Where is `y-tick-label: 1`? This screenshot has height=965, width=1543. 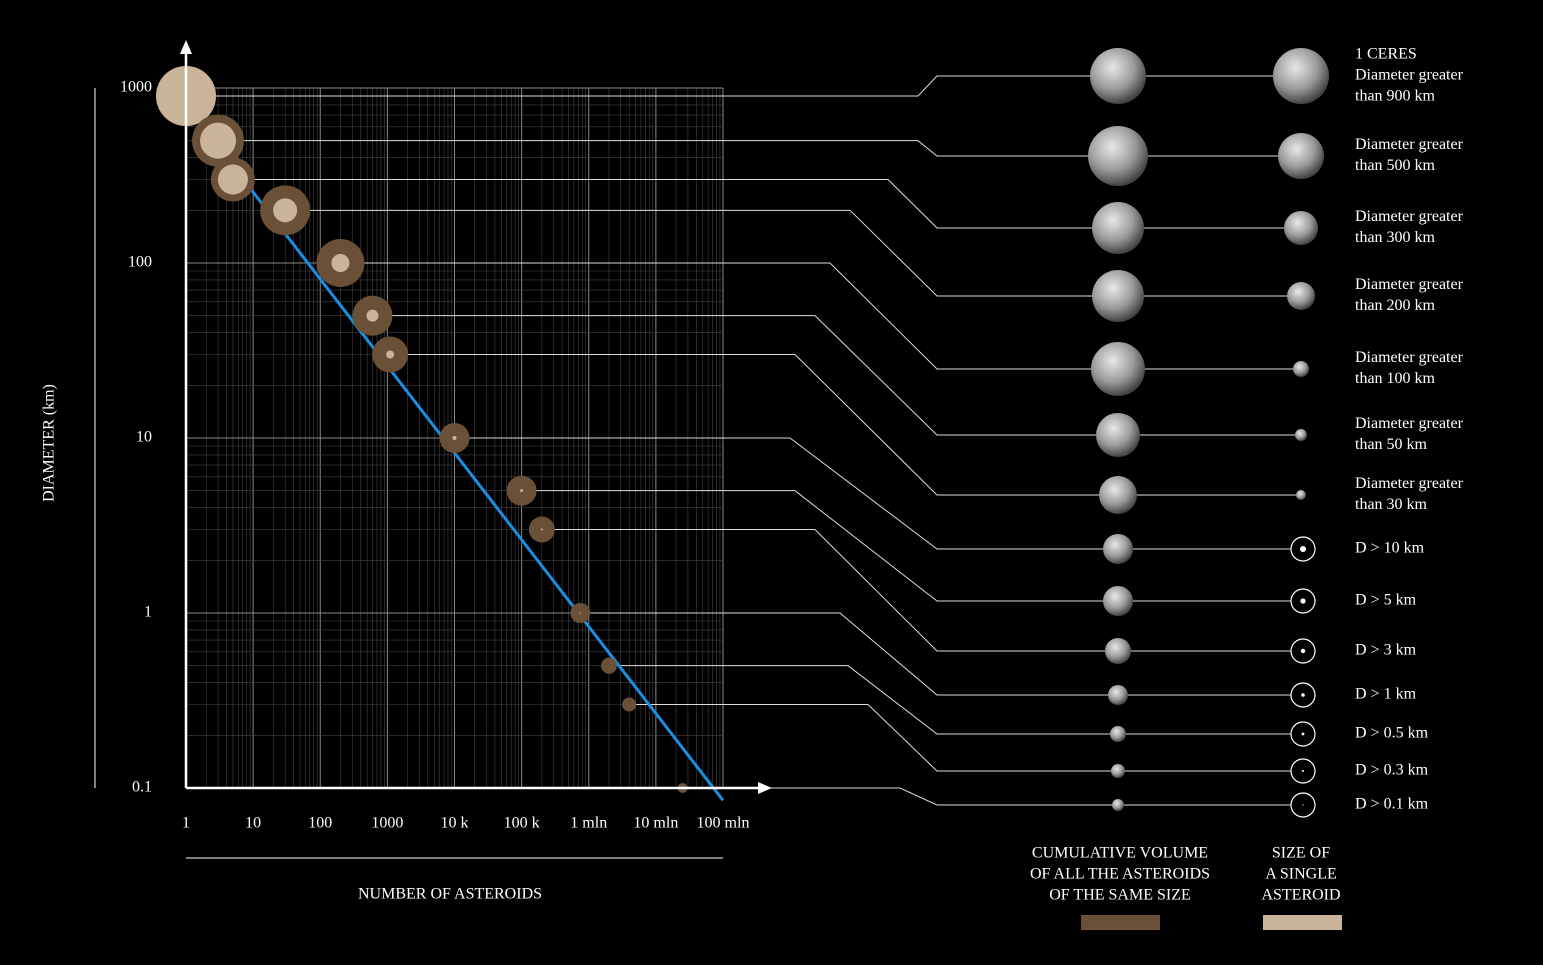
y-tick-label: 1 is located at coordinates (148, 612).